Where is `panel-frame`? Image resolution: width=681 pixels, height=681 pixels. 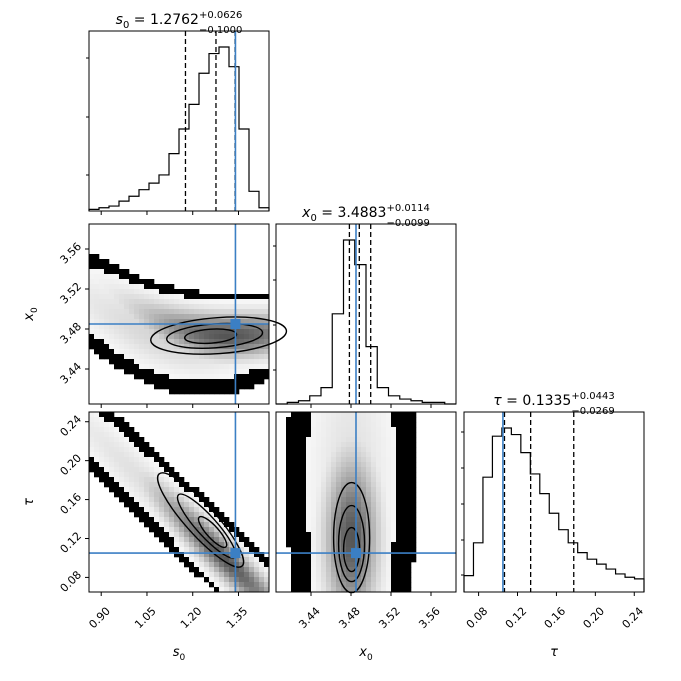
panel-frame is located at coordinates (366, 314).